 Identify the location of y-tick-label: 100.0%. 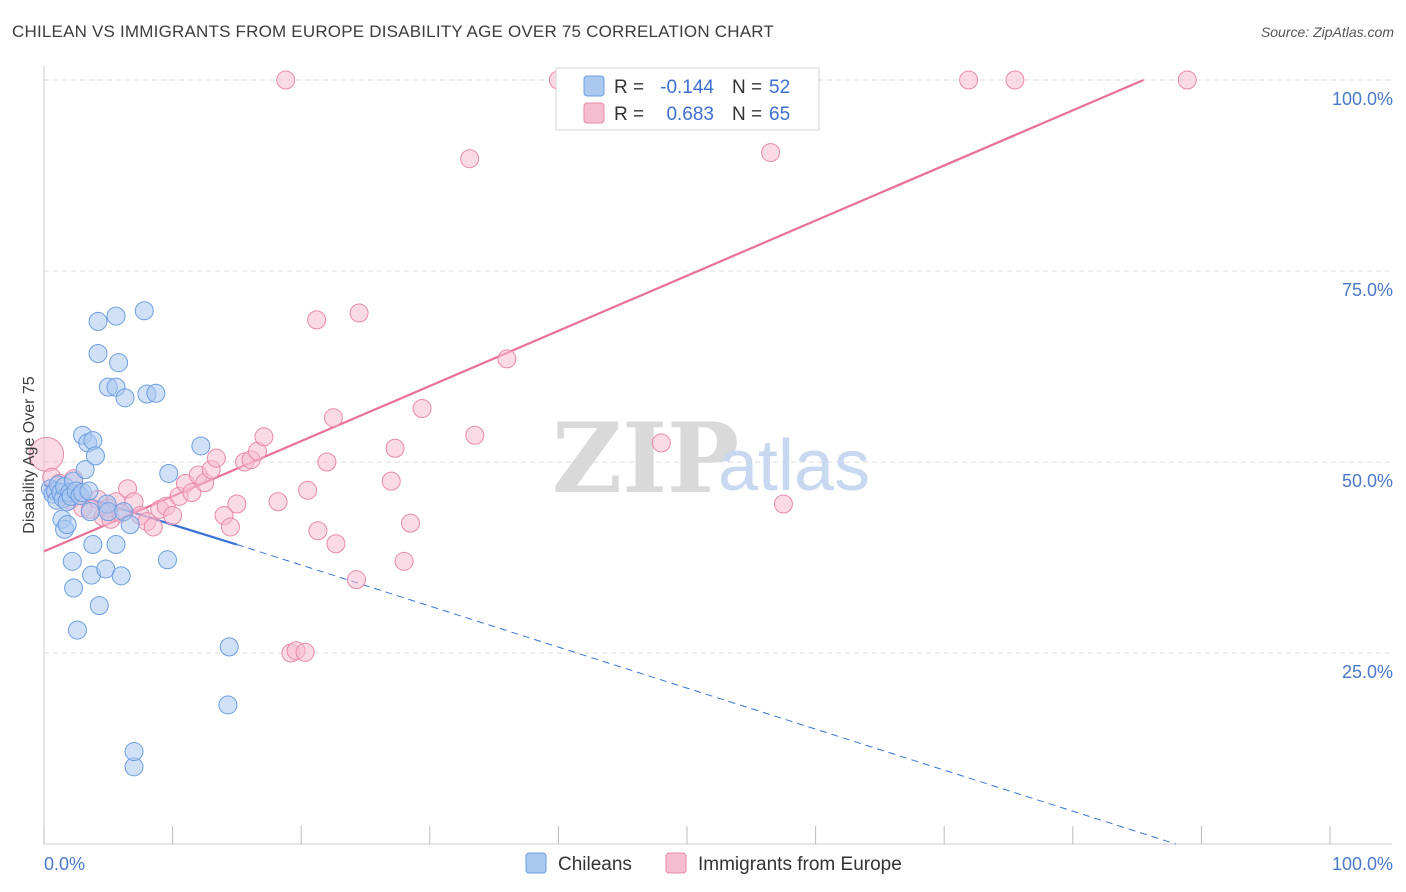
(1362, 99).